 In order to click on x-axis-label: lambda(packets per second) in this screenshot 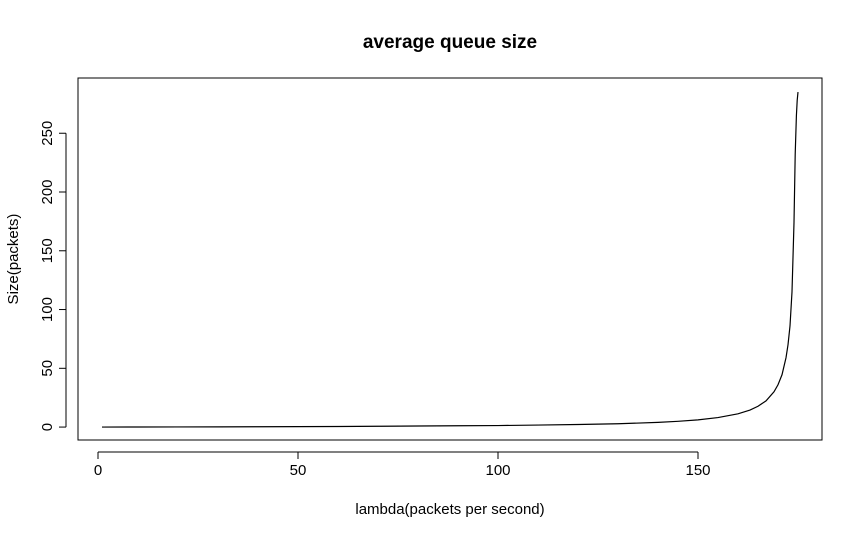, I will do `click(449, 509)`.